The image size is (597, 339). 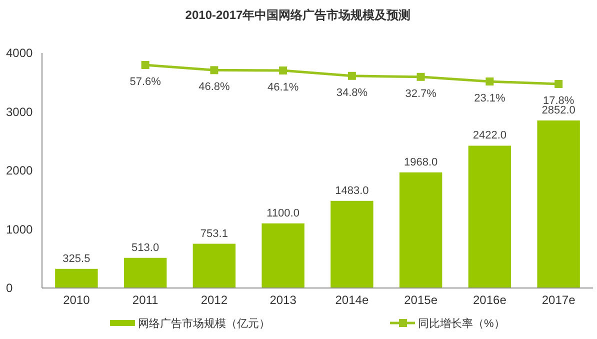 What do you see at coordinates (9, 288) in the screenshot?
I see `y-tick-label: 0` at bounding box center [9, 288].